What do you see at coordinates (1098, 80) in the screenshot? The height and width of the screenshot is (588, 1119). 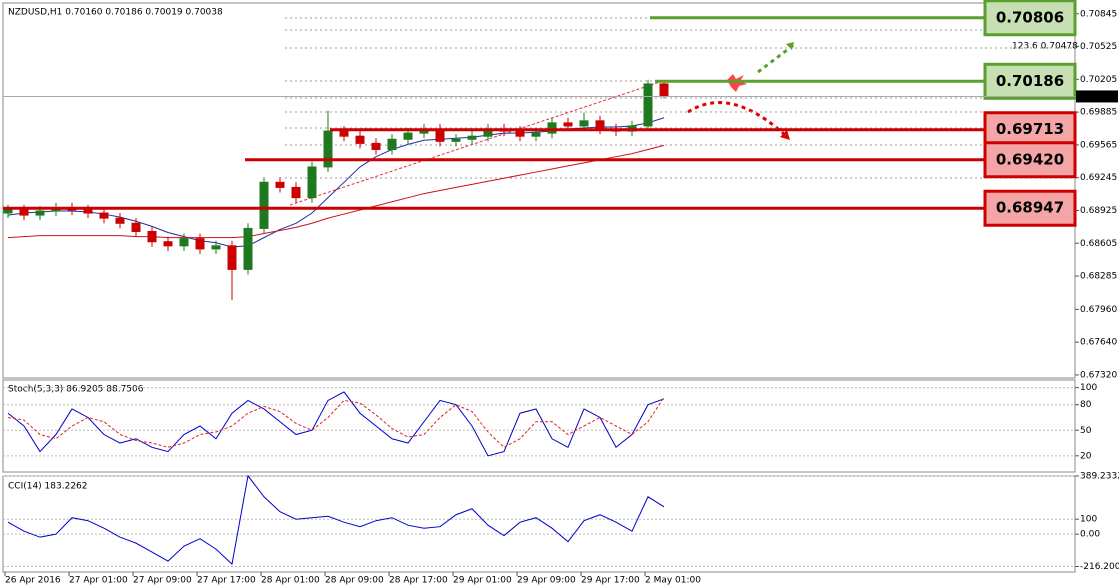 I see `y-tick-label: 0.70205` at bounding box center [1098, 80].